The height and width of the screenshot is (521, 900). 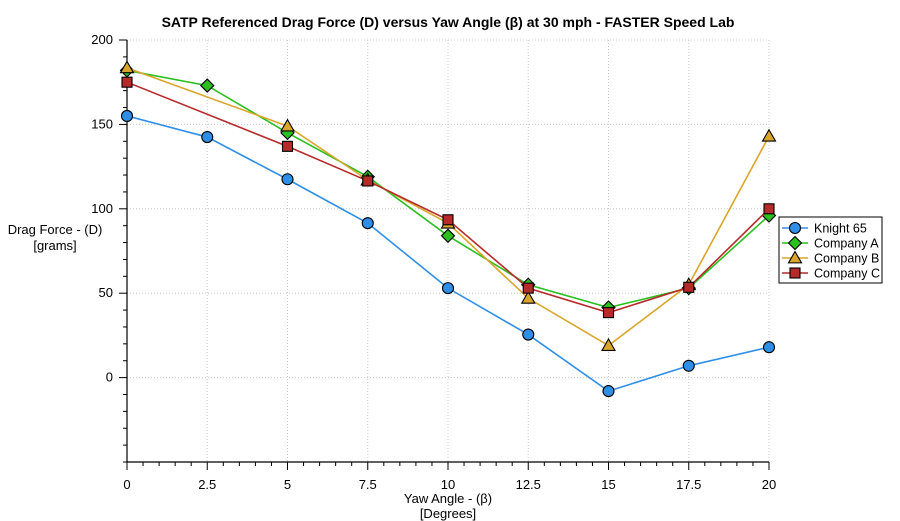 What do you see at coordinates (769, 484) in the screenshot?
I see `x-tick-label: 20` at bounding box center [769, 484].